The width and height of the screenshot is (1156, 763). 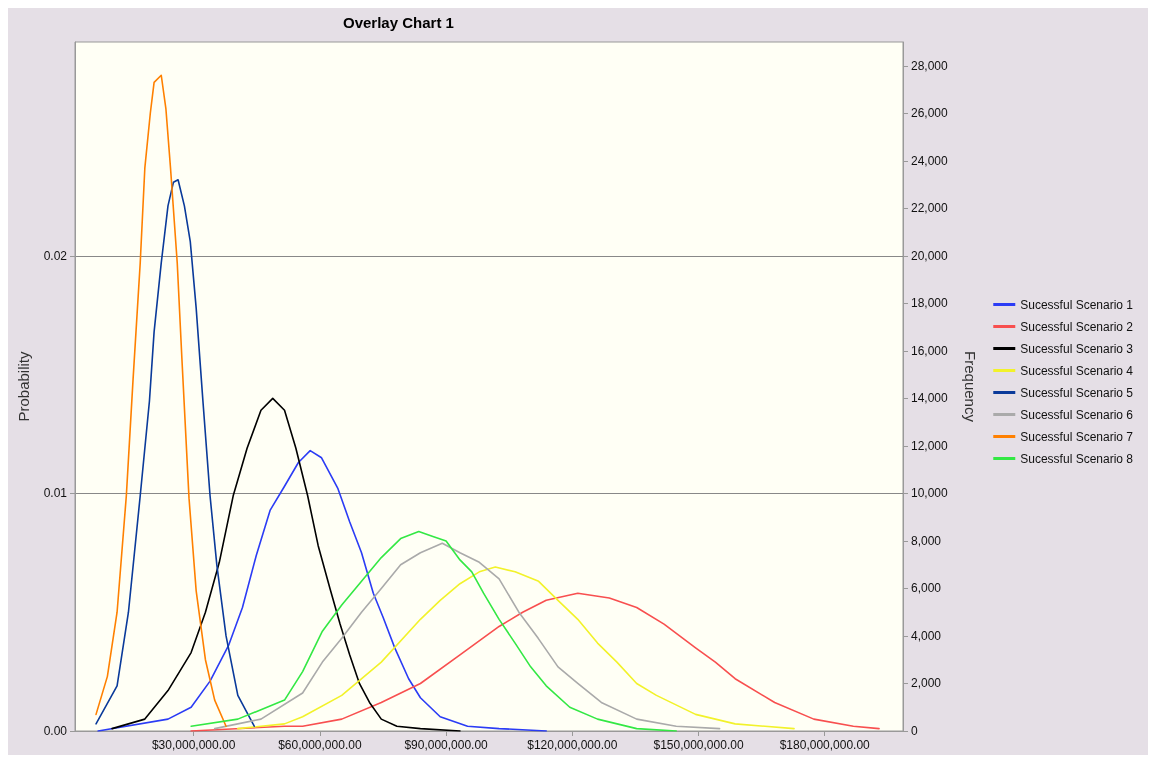 What do you see at coordinates (930, 445) in the screenshot?
I see `y2-tick-label: 12,000` at bounding box center [930, 445].